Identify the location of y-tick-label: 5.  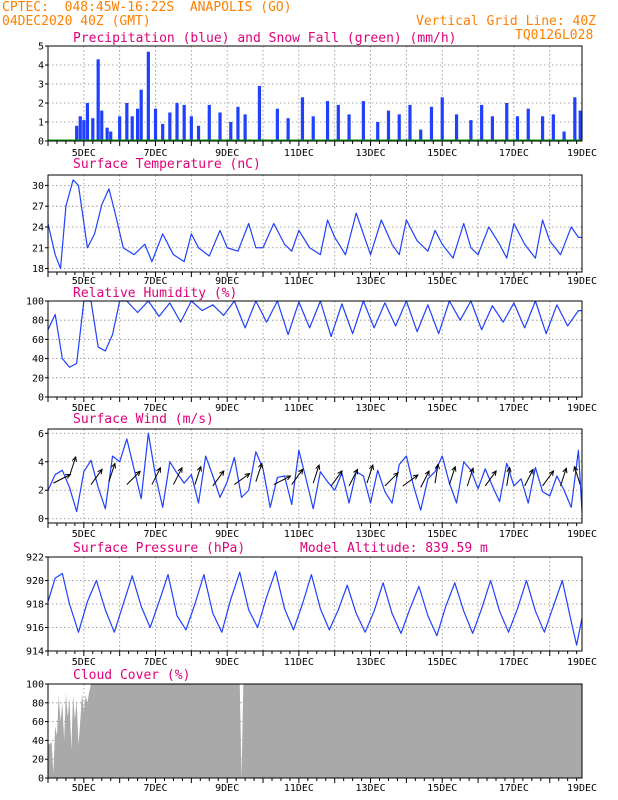
(41, 47).